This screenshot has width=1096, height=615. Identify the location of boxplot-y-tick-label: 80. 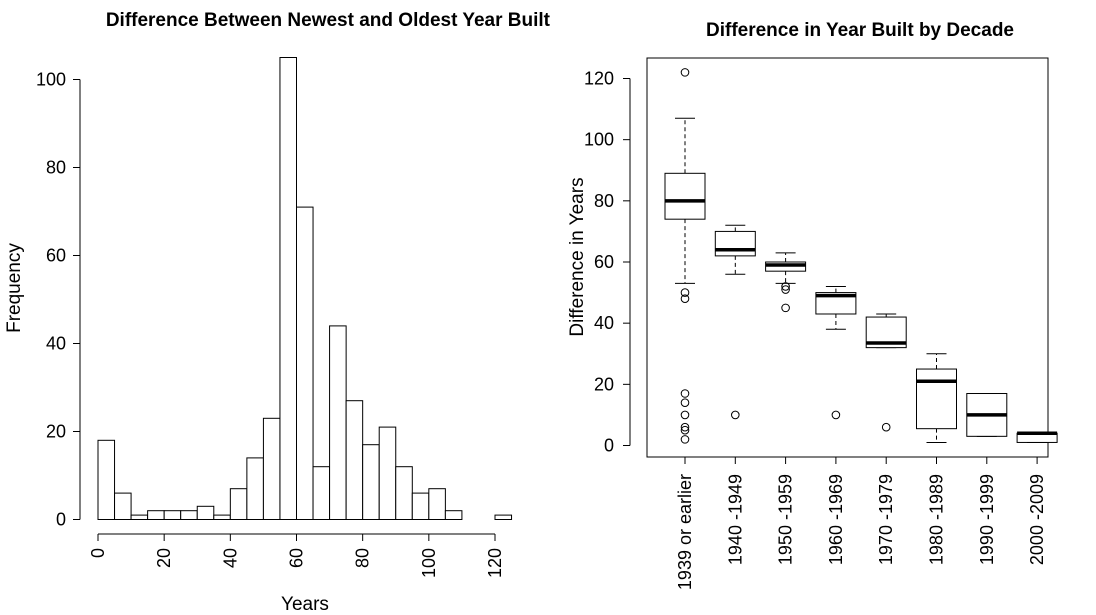
(604, 201).